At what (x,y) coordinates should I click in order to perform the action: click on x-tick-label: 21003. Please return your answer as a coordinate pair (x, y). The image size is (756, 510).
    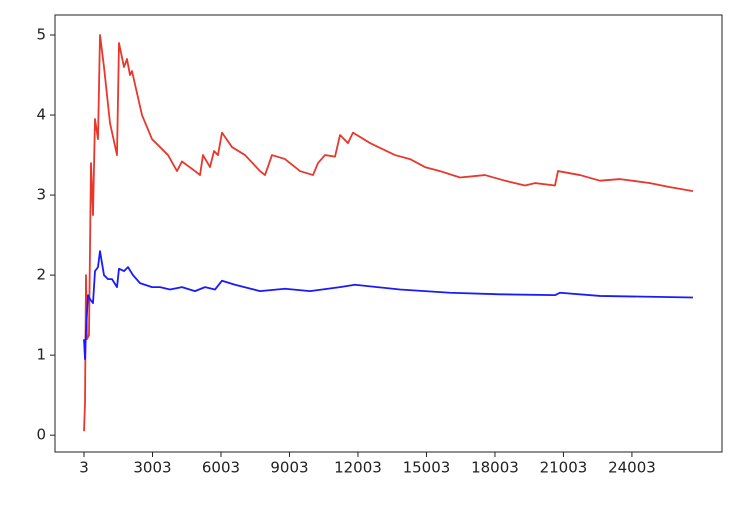
    Looking at the image, I should click on (564, 468).